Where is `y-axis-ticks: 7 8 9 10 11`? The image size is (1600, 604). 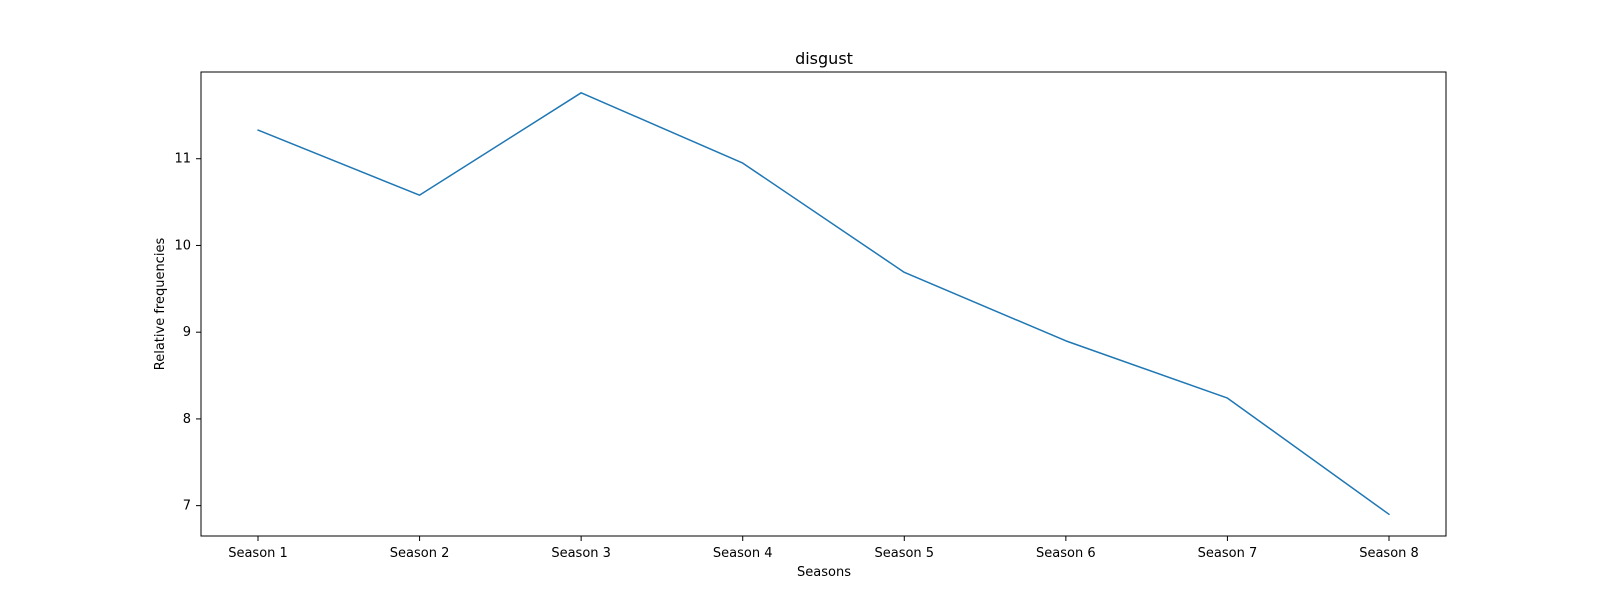
y-axis-ticks: 7 8 9 10 11 is located at coordinates (187, 333).